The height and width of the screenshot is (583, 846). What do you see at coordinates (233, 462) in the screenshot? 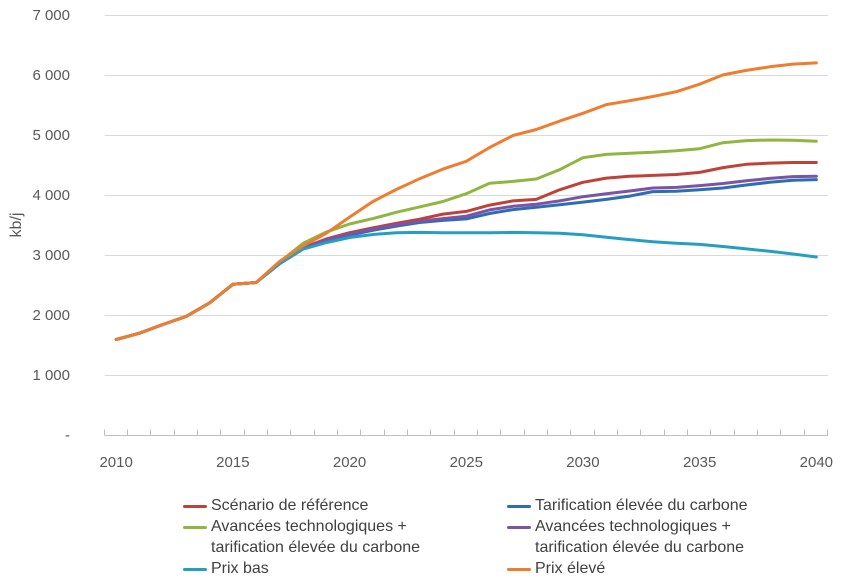
I see `x-axis-tick-label: 2015` at bounding box center [233, 462].